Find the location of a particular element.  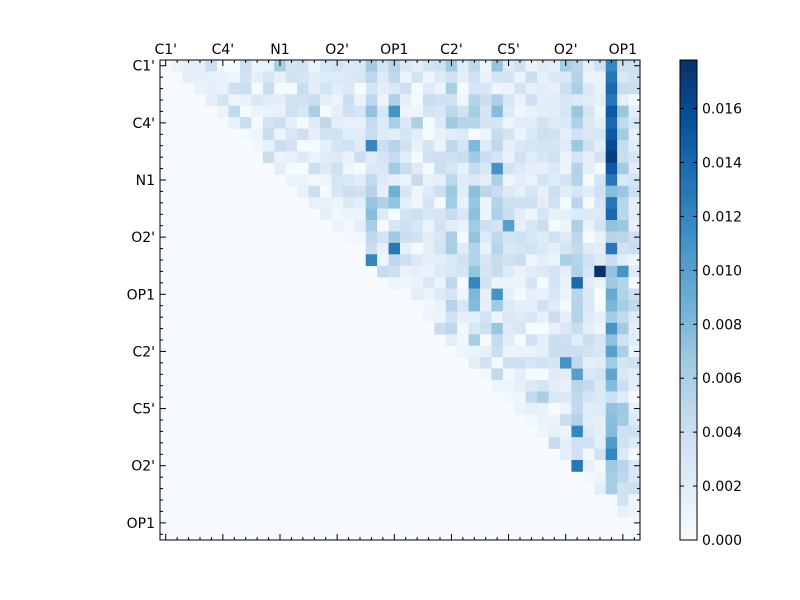

colorbar is located at coordinates (688, 300).